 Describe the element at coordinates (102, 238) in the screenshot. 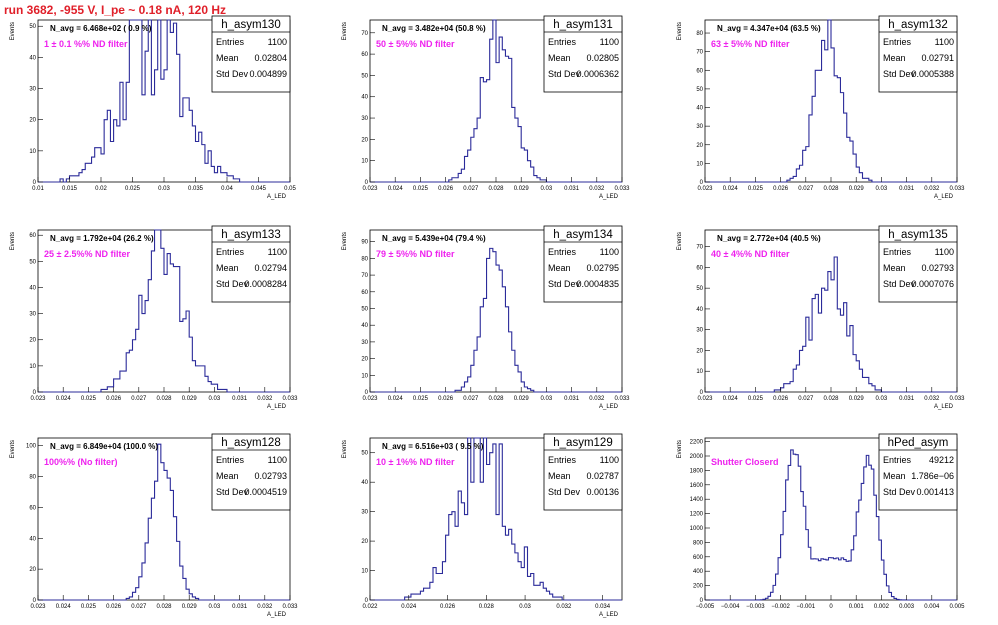

I see `navg-label: N_avg = 1.792e+04 (26.2 %)` at that location.